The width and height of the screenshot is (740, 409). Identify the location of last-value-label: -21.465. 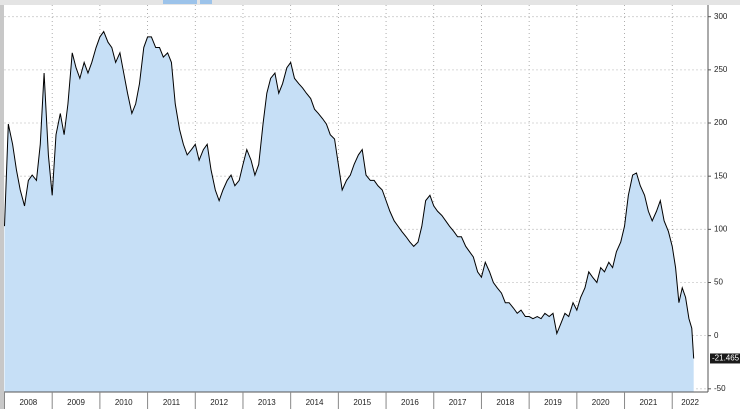
(726, 358).